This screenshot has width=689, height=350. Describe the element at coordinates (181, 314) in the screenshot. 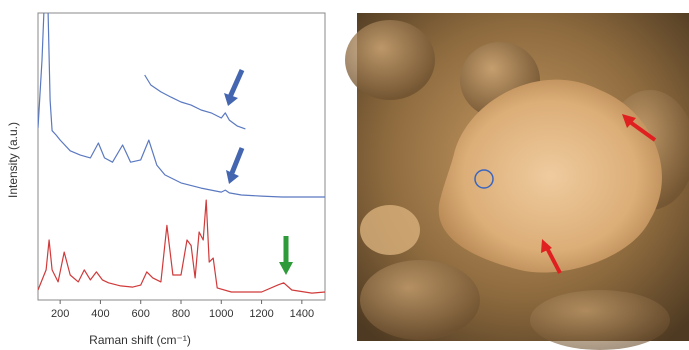

I see `x-tick-label: 800` at that location.